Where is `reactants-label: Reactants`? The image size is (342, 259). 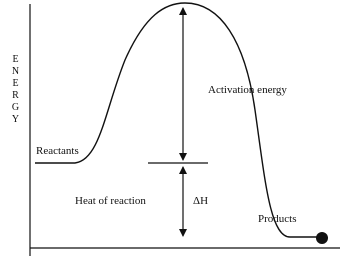
reactants-label: Reactants is located at coordinates (57, 151).